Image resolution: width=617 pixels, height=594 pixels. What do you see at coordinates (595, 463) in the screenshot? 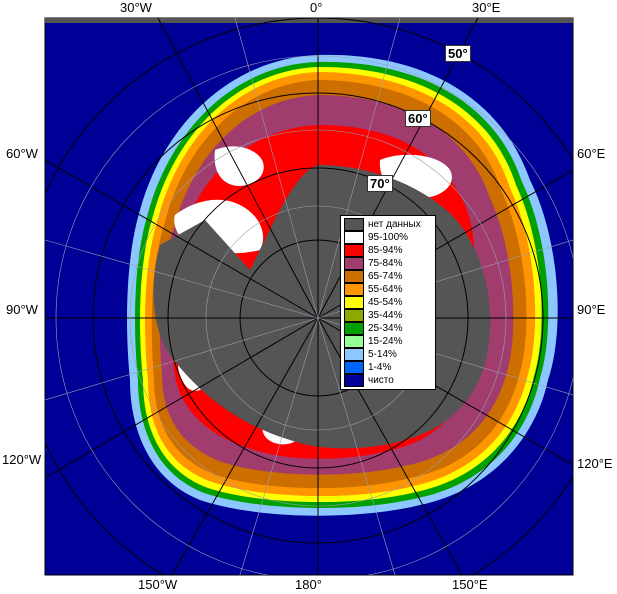
I see `lon-label-120e: 120°E` at bounding box center [595, 463].